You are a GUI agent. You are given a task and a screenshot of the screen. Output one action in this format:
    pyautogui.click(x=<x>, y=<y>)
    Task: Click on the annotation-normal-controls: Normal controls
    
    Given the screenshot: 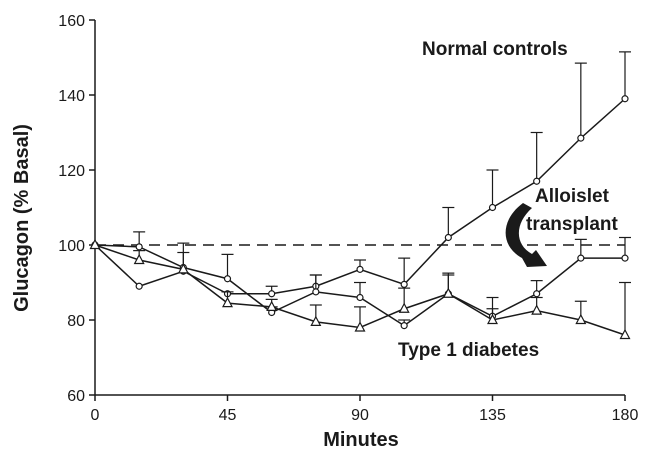 What is the action you would take?
    pyautogui.click(x=495, y=49)
    